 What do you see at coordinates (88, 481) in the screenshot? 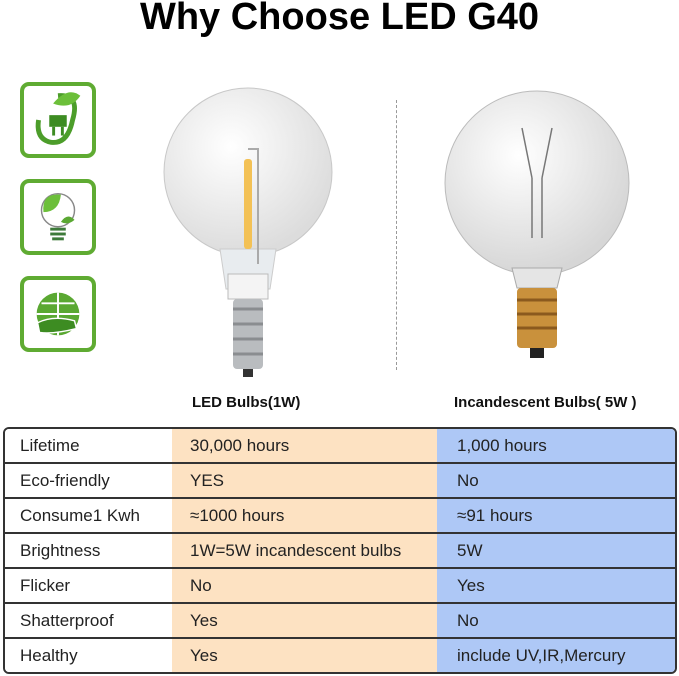
I see `row-label: Eco-friendly` at bounding box center [88, 481].